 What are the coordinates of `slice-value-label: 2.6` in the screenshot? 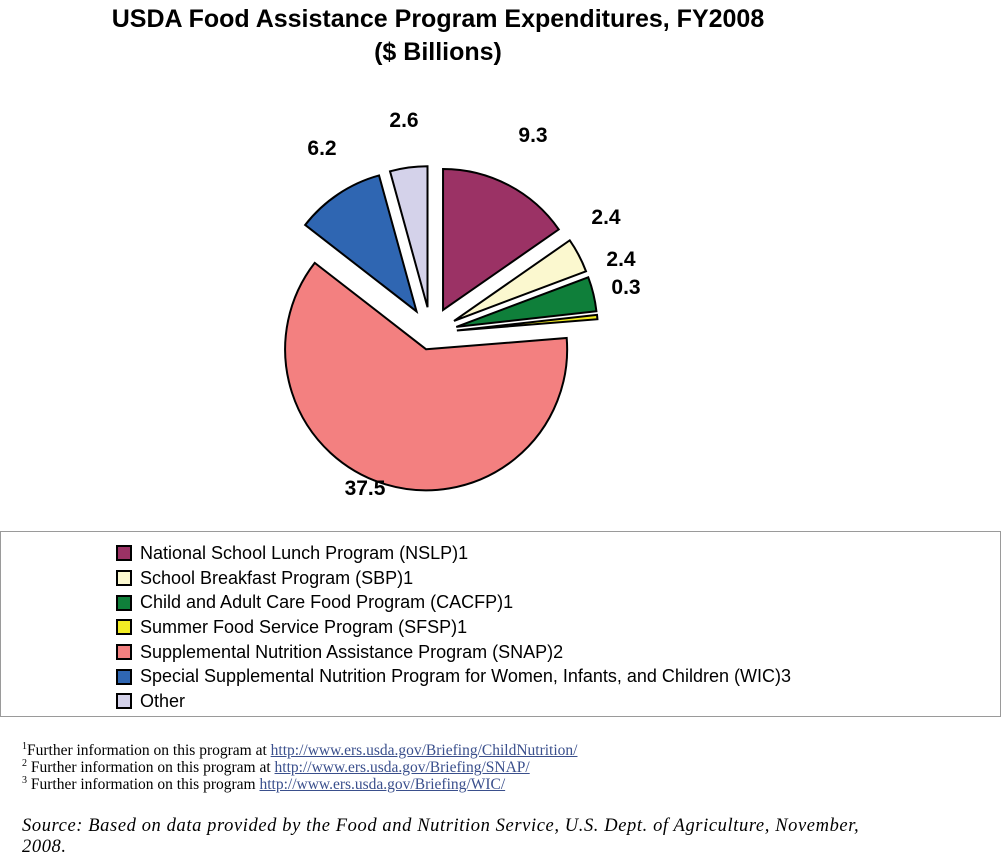 It's located at (403, 120).